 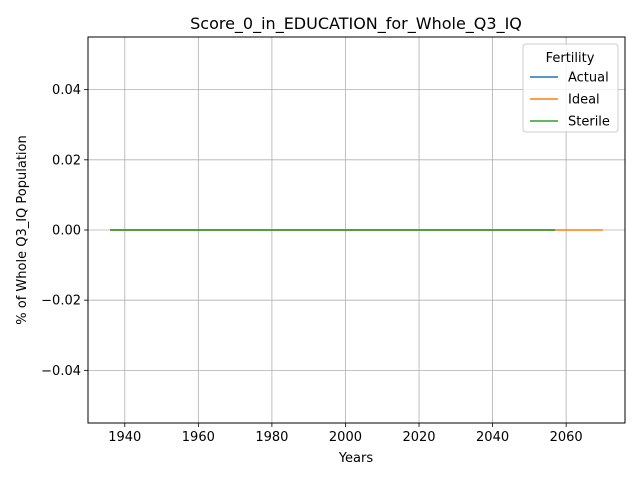 I want to click on legend-box, so click(x=570, y=88).